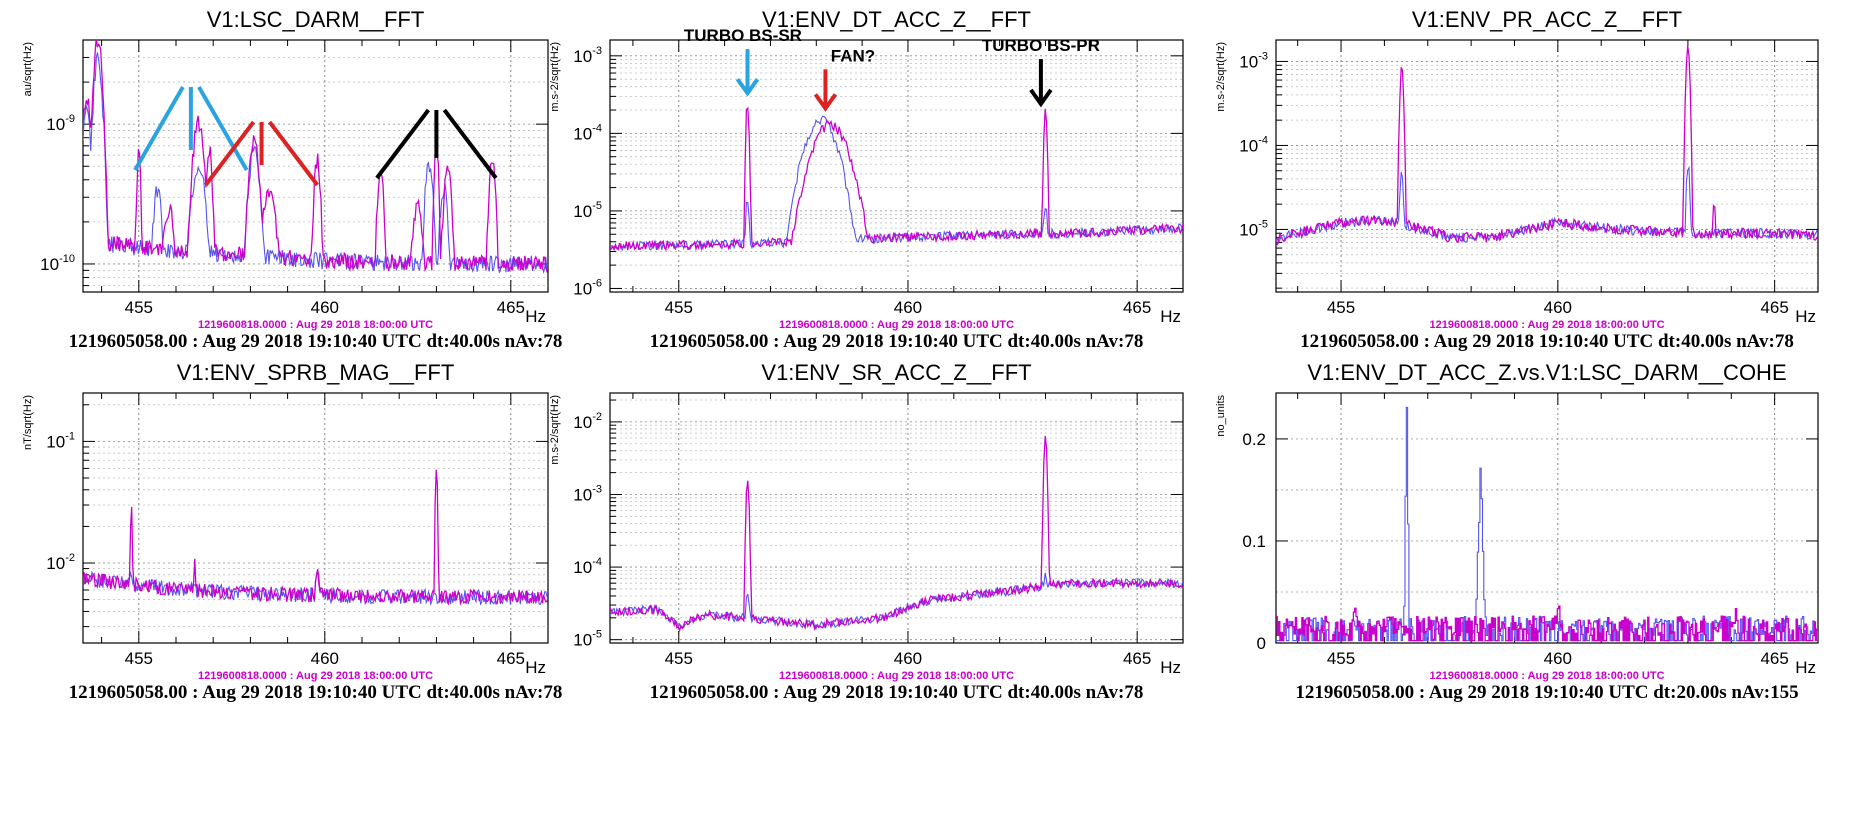  What do you see at coordinates (316, 372) in the screenshot?
I see `chart-title: V1:ENV_SPRB_MAG__FFT` at bounding box center [316, 372].